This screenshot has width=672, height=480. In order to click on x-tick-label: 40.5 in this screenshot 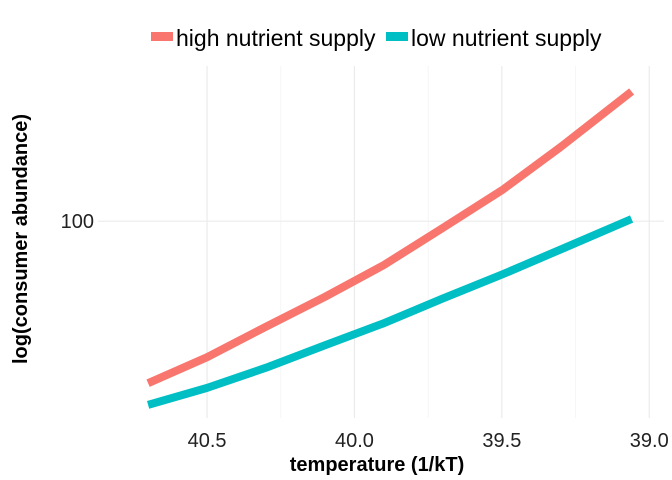, I will do `click(207, 441)`.